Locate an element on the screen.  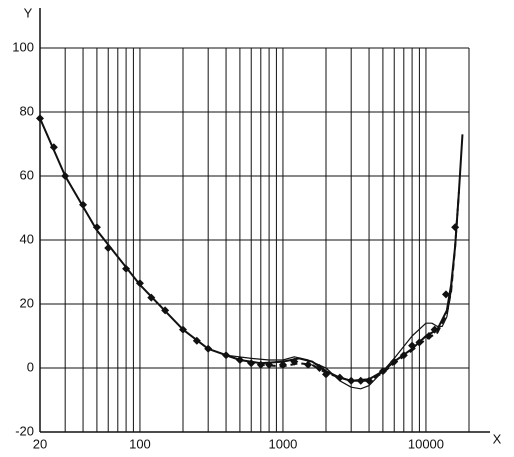
y-tick-label: 100 is located at coordinates (23, 46).